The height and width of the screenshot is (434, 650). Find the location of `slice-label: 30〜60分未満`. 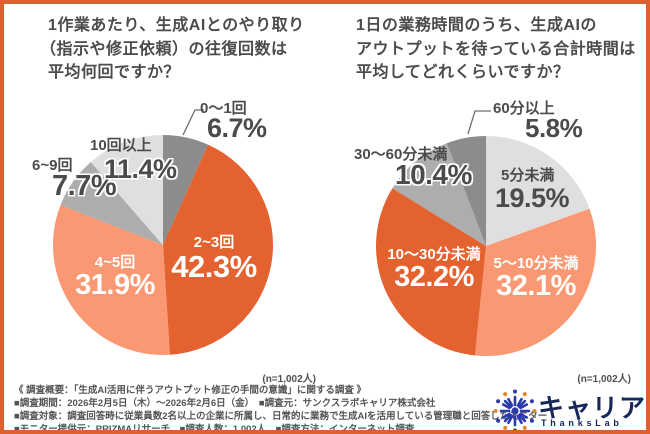

slice-label: 30〜60分未満 is located at coordinates (401, 154).